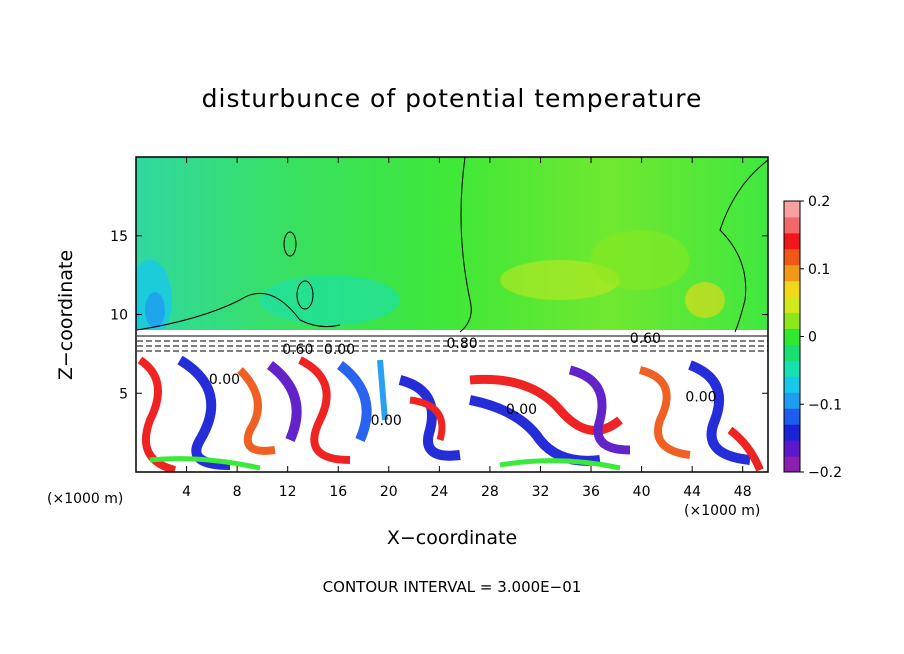 Image resolution: width=904 pixels, height=654 pixels. What do you see at coordinates (591, 492) in the screenshot?
I see `x-tick-label: 36` at bounding box center [591, 492].